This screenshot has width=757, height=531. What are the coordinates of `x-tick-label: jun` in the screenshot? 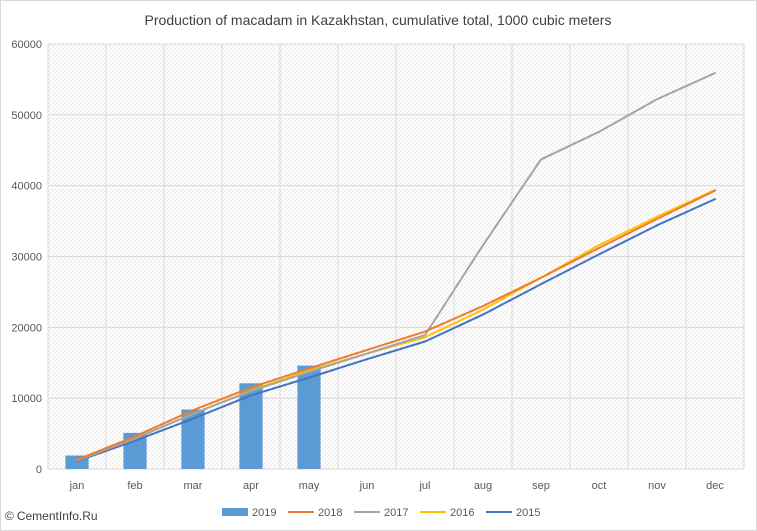 It's located at (367, 486).